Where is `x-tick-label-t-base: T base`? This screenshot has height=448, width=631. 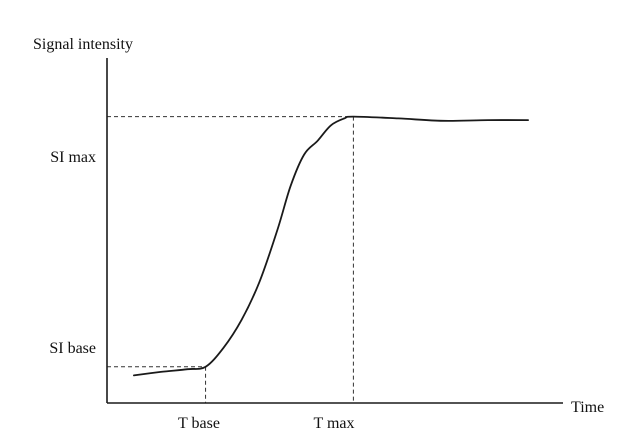 x-tick-label-t-base: T base is located at coordinates (199, 423).